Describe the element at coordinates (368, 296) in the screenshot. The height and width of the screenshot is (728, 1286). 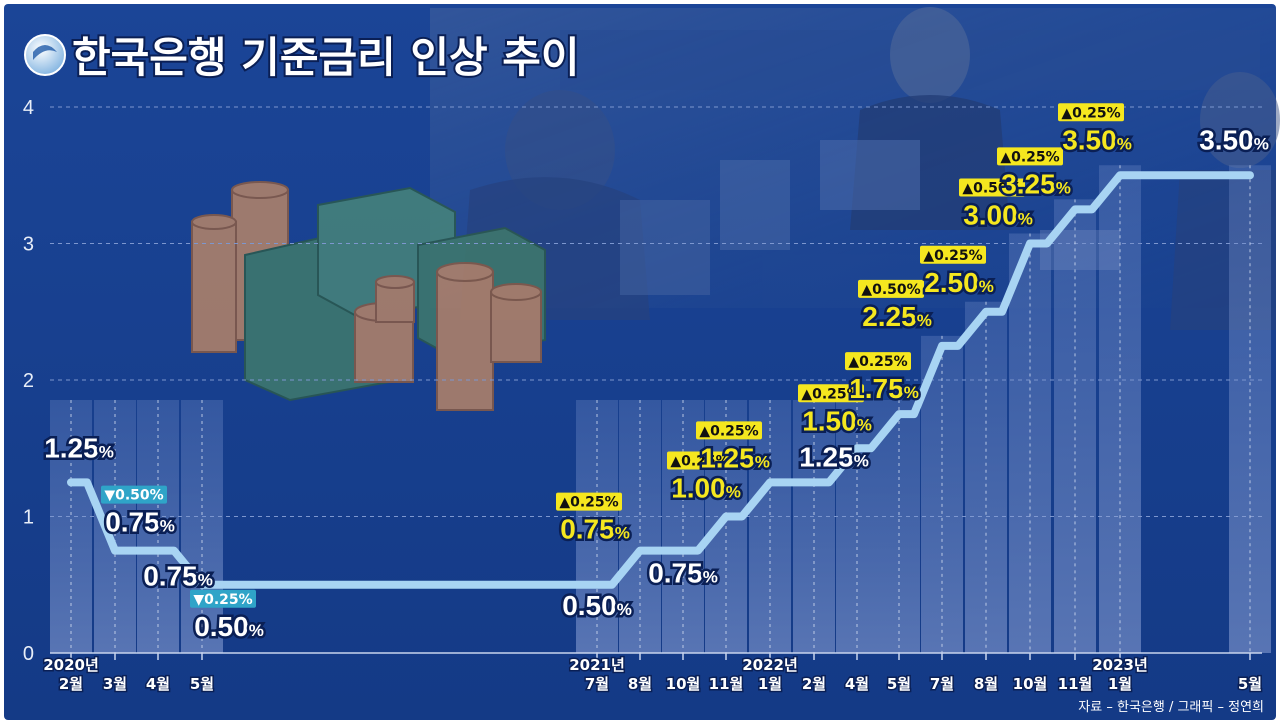
I see `money-stack-illustration` at that location.